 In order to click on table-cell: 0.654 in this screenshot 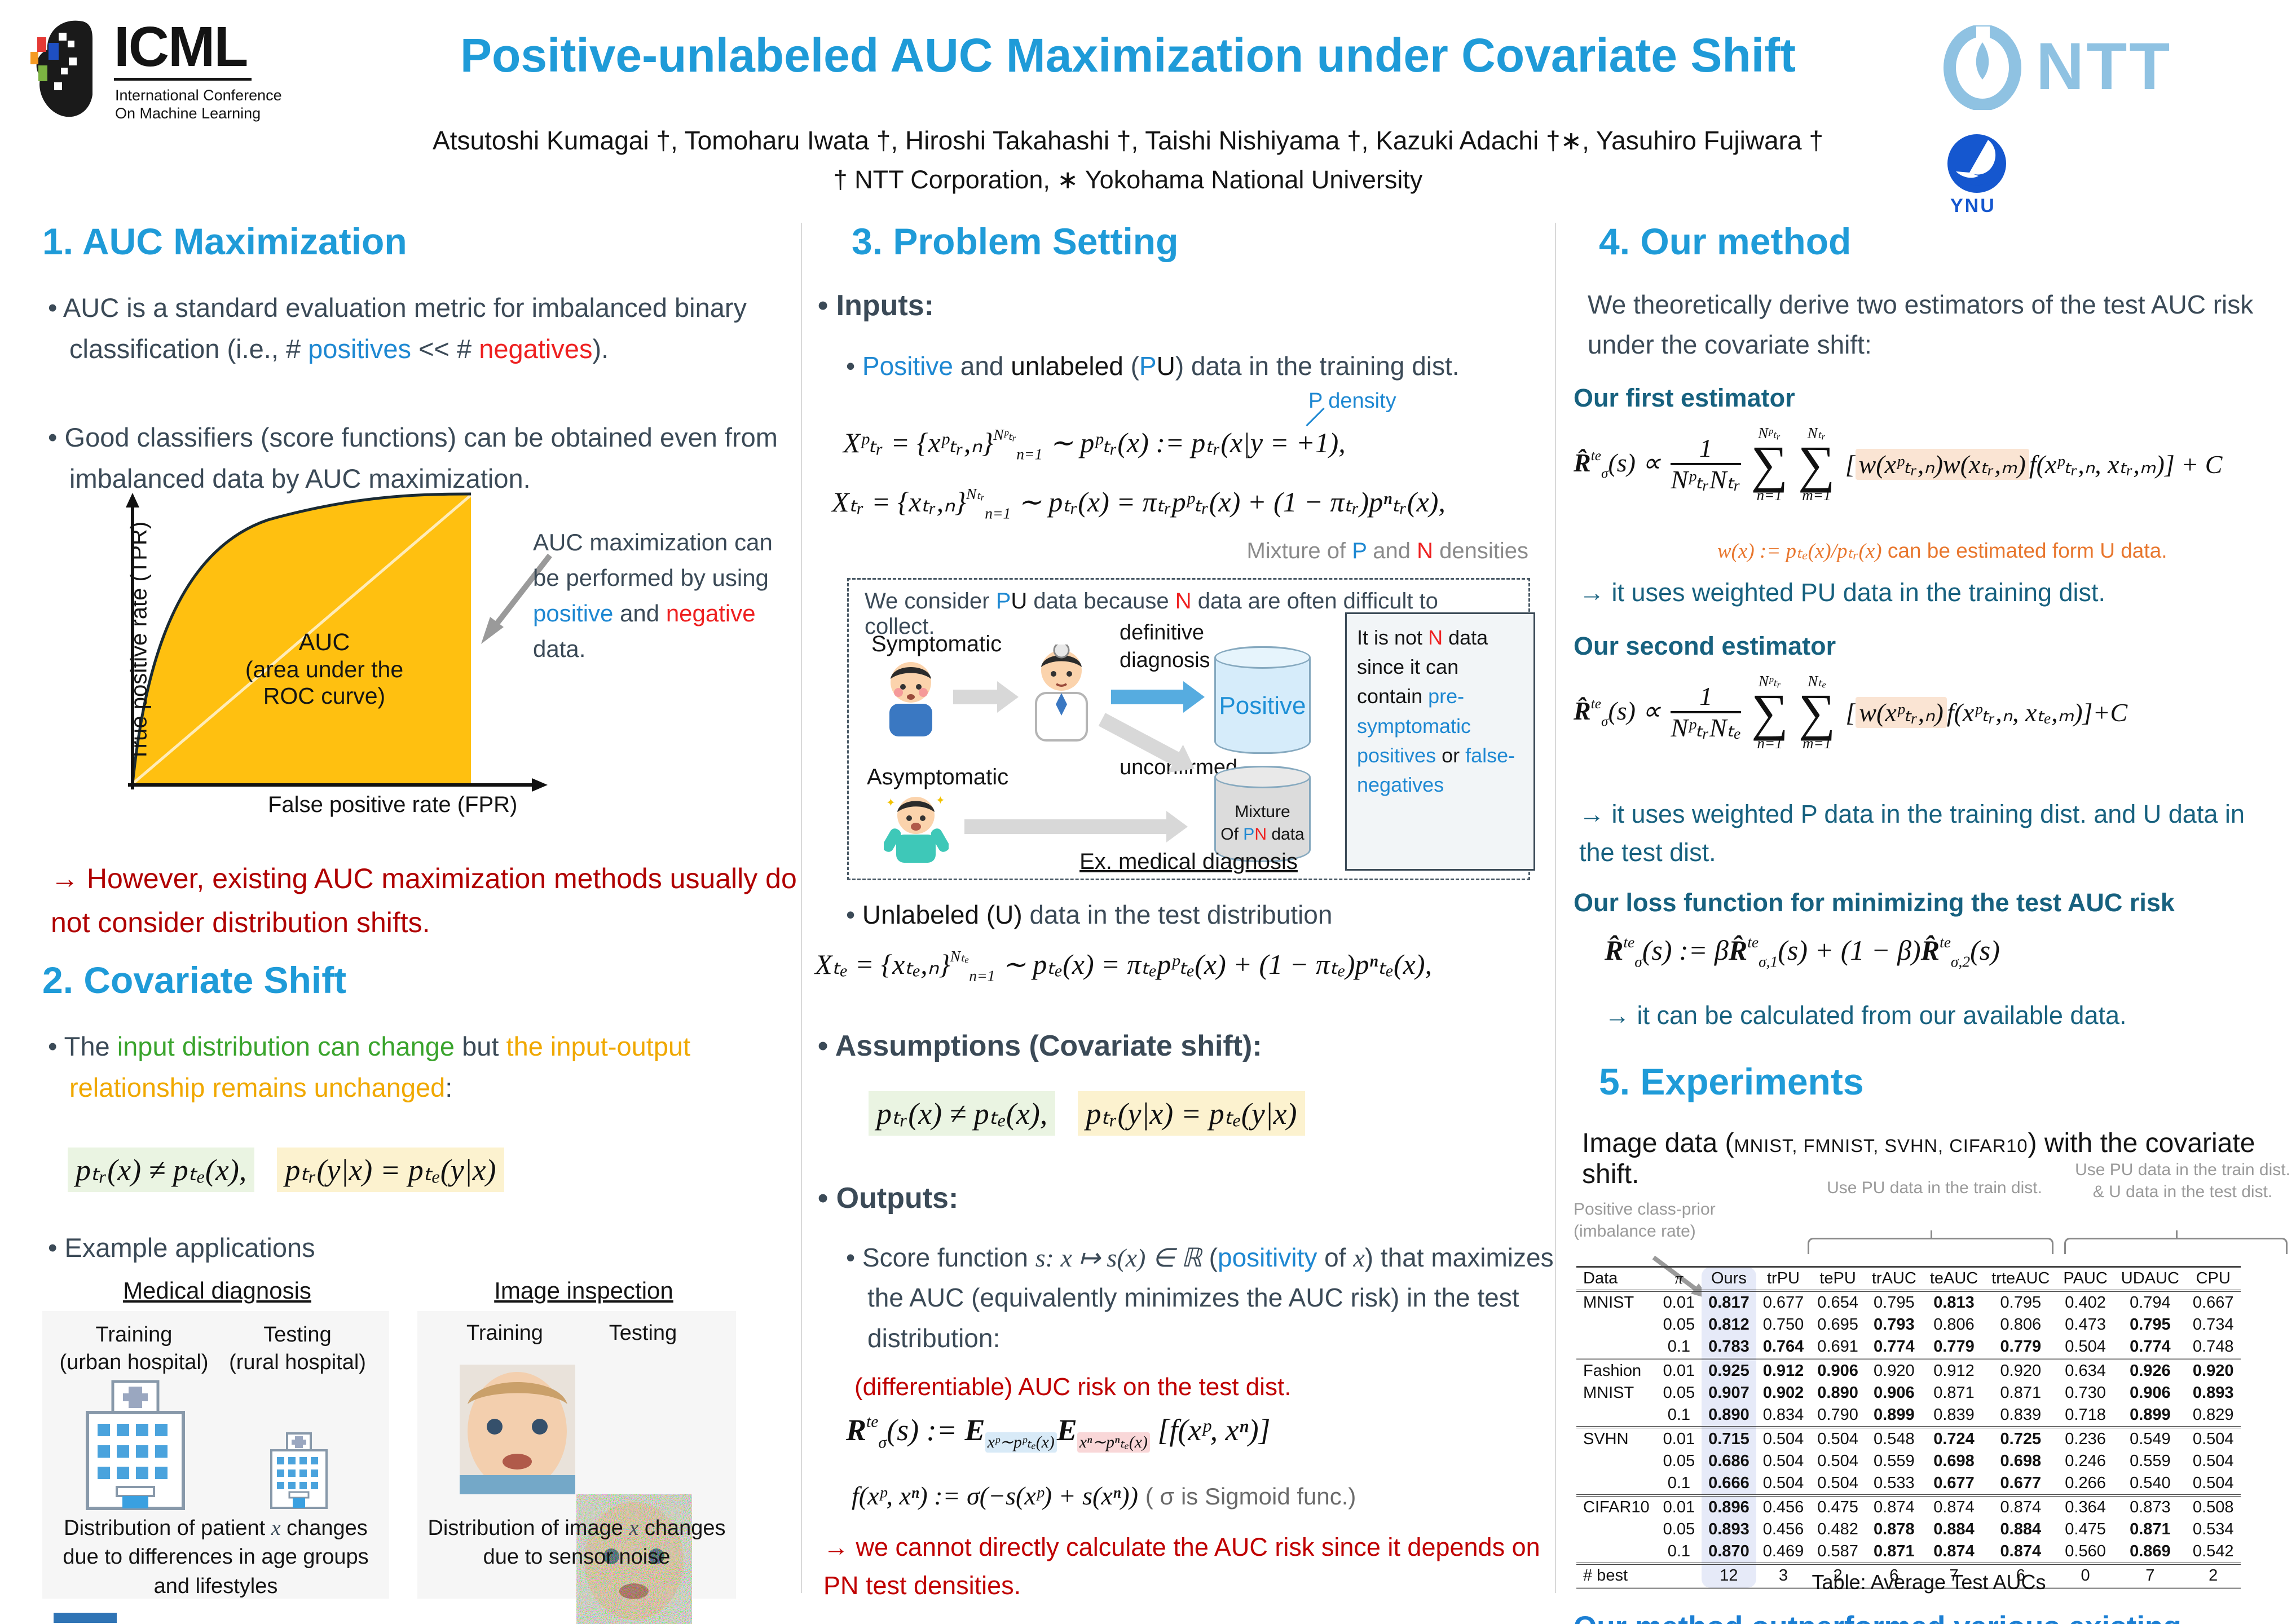, I will do `click(1837, 1303)`.